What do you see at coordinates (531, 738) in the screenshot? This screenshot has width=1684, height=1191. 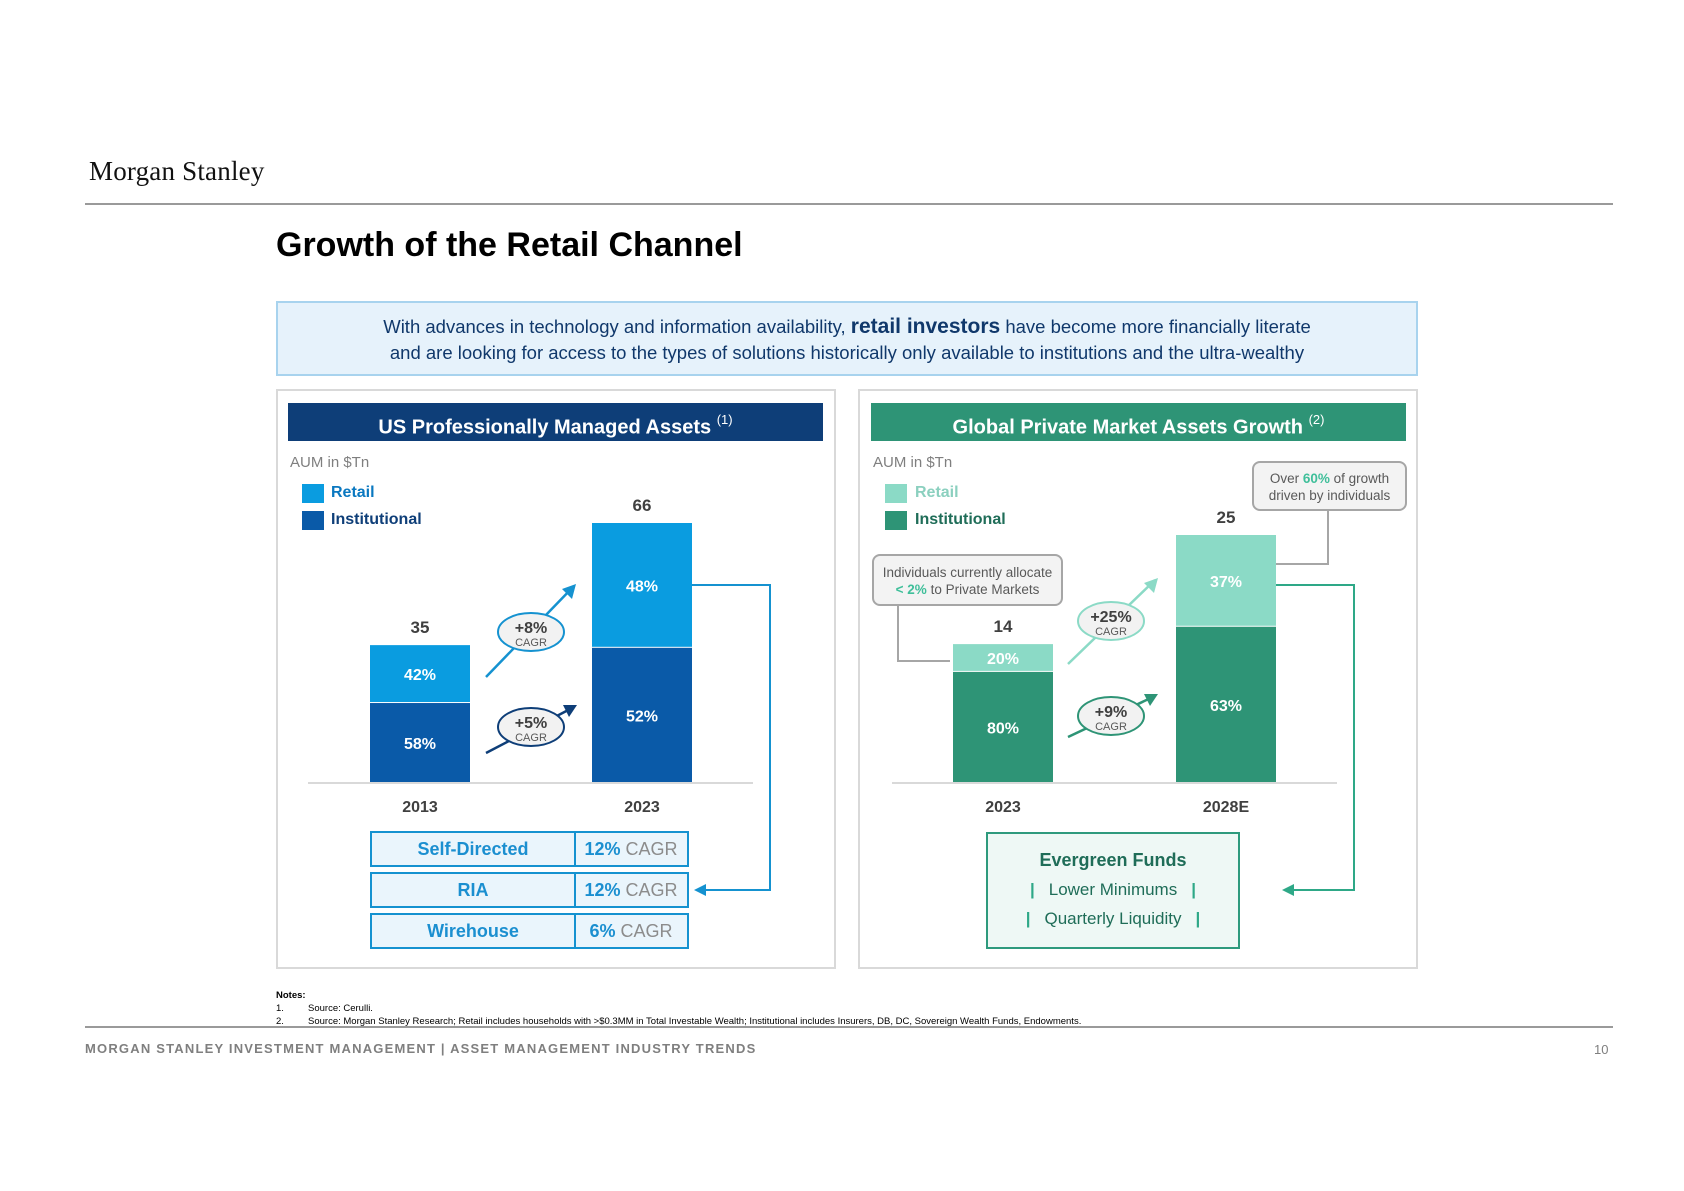 I see `left-cagr-institutional-label: CAGR` at bounding box center [531, 738].